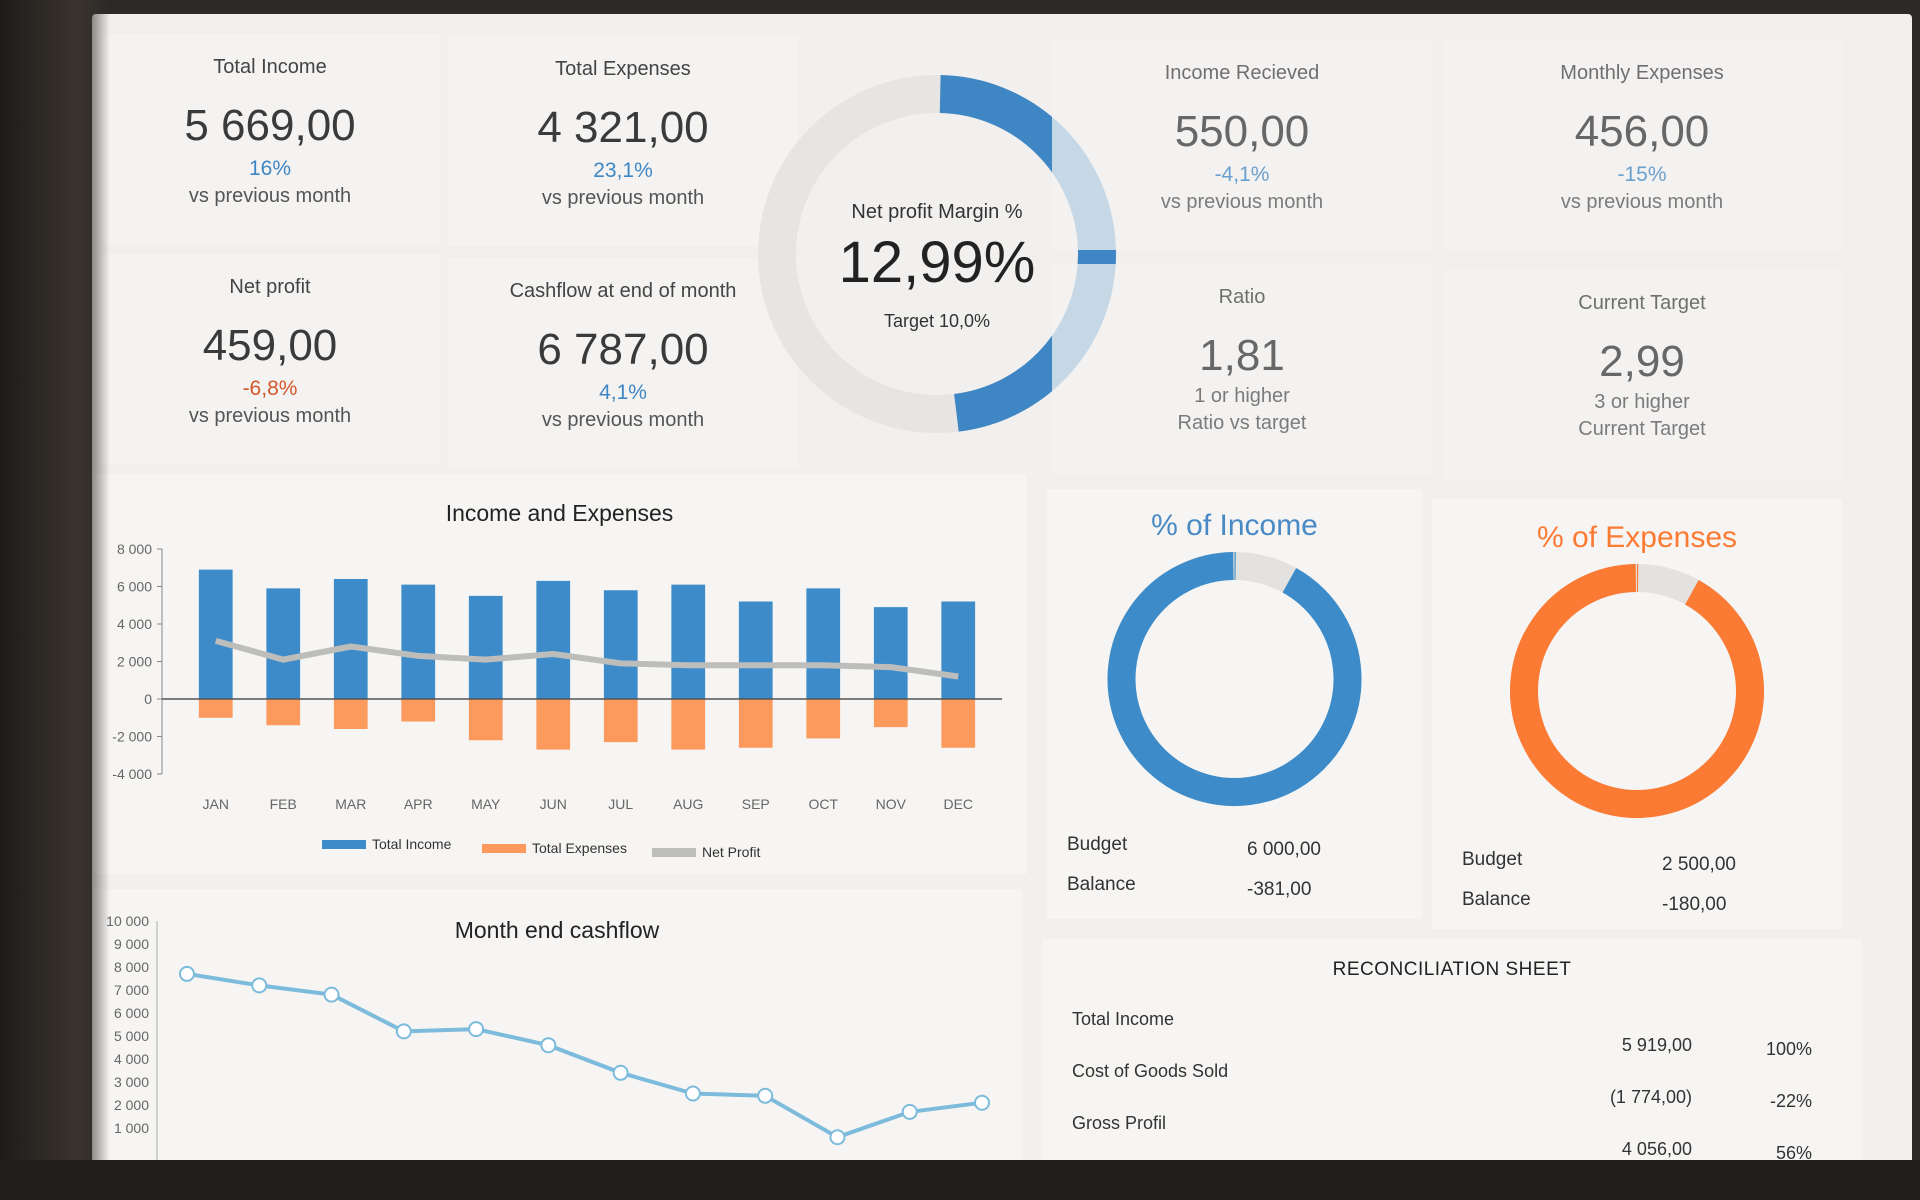 This screenshot has width=1920, height=1200. I want to click on gauge-target: Target 10,0%, so click(937, 321).